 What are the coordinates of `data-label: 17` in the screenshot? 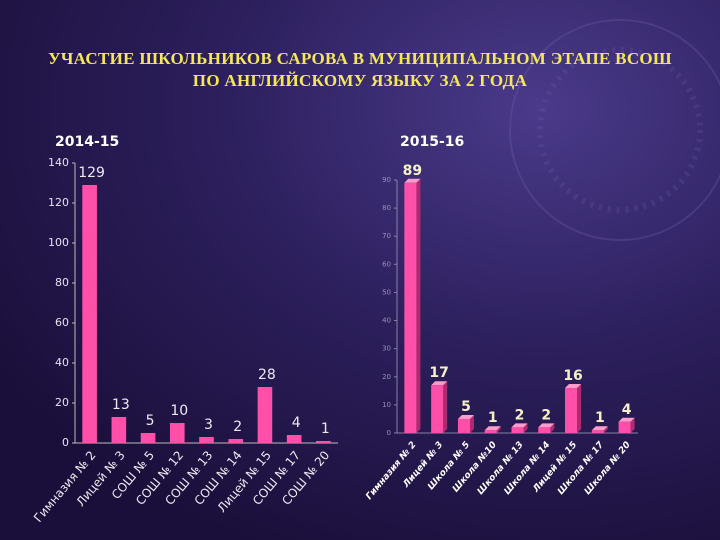 It's located at (438, 373).